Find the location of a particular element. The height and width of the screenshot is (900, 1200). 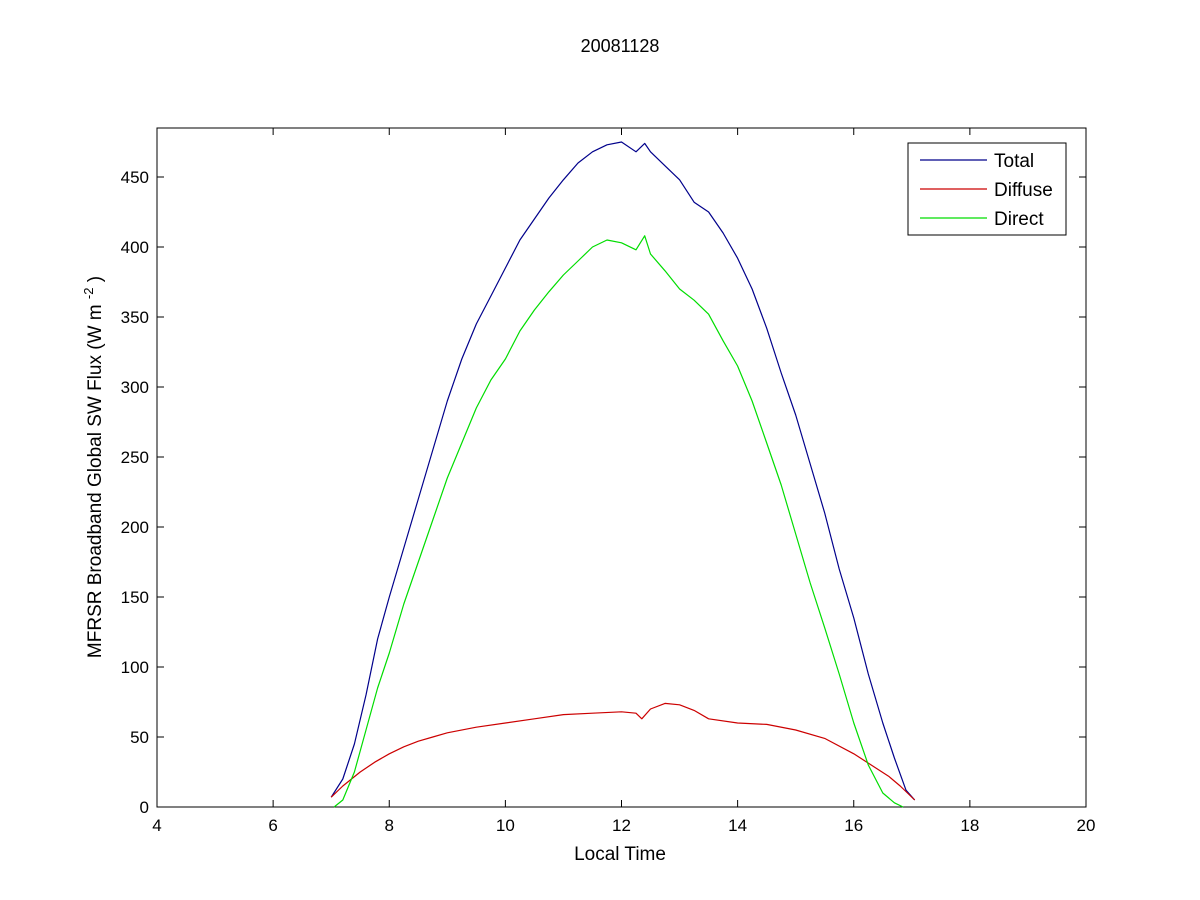

y-axis-label: MFRSR Broadband Global SW Flux (W m -2 ) is located at coordinates (91, 467).